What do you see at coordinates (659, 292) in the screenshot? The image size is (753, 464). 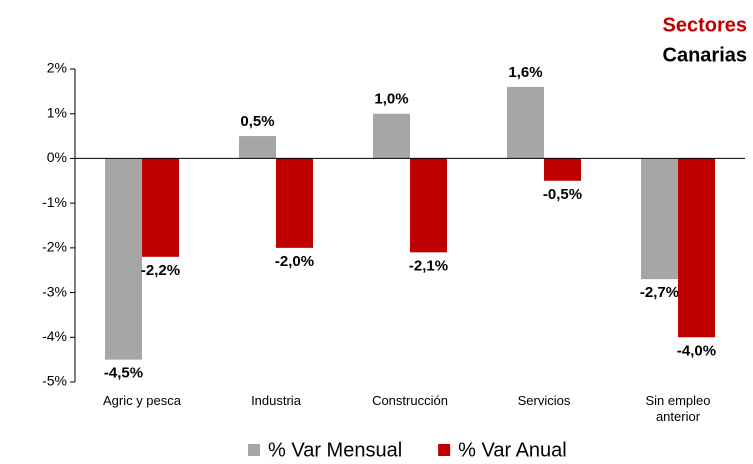 I see `data-label: -2,7%` at bounding box center [659, 292].